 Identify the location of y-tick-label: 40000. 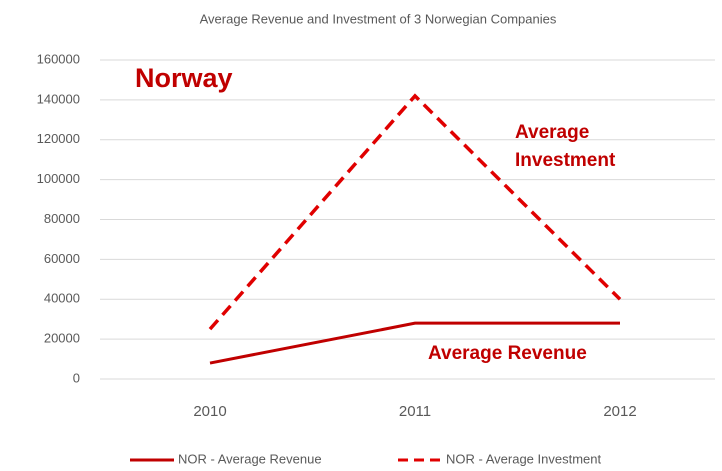
(62, 298).